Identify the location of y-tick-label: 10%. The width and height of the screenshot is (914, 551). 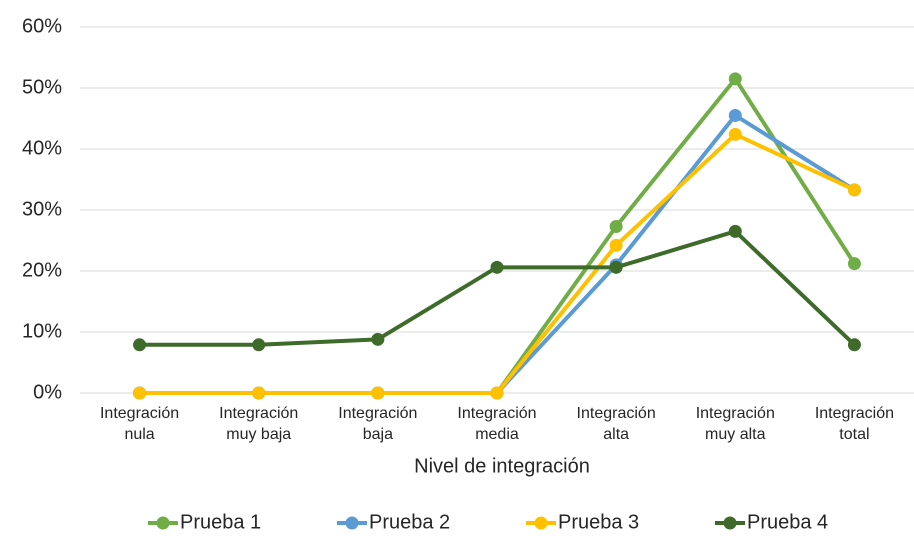
(42, 331).